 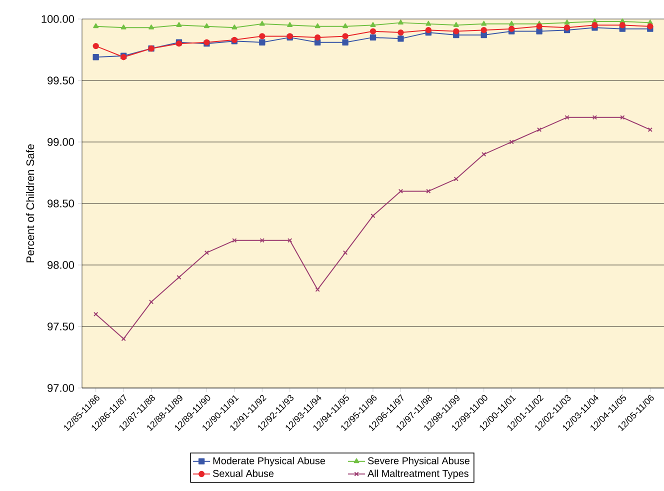 I want to click on y-tick-label: 98.50, so click(x=61, y=204).